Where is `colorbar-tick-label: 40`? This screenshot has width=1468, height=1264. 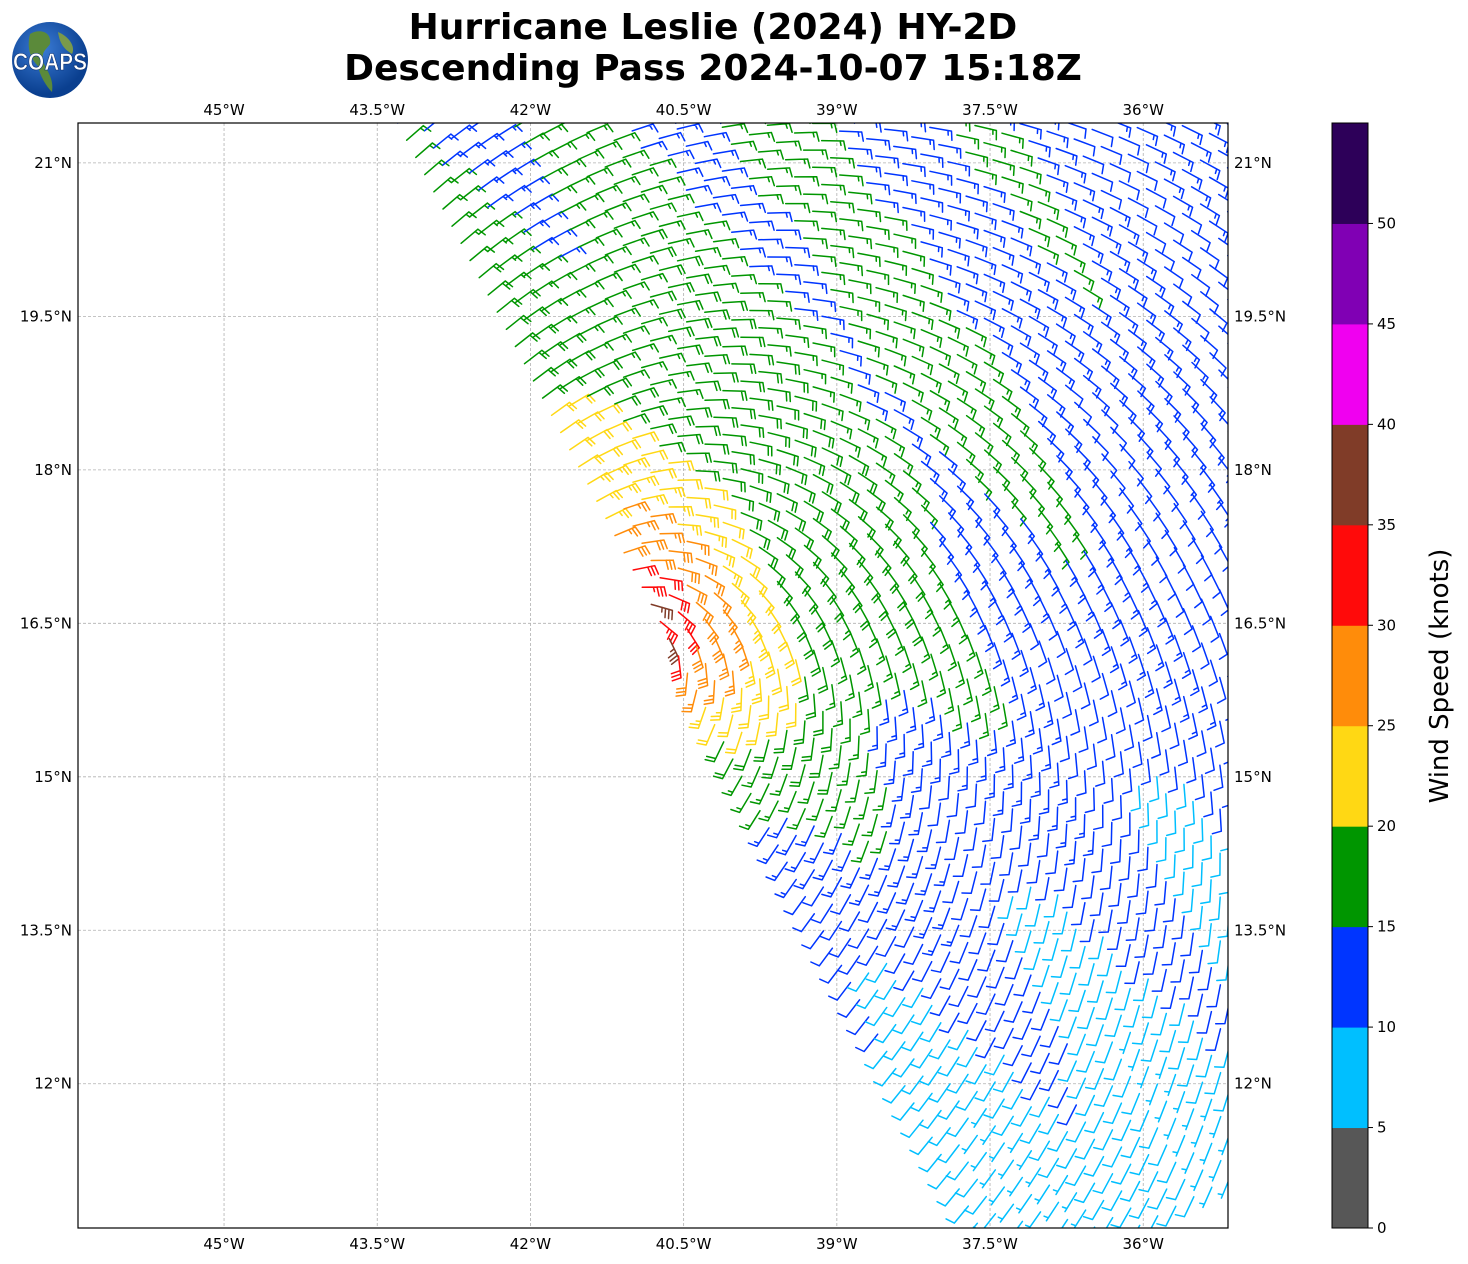
colorbar-tick-label: 40 is located at coordinates (1386, 424).